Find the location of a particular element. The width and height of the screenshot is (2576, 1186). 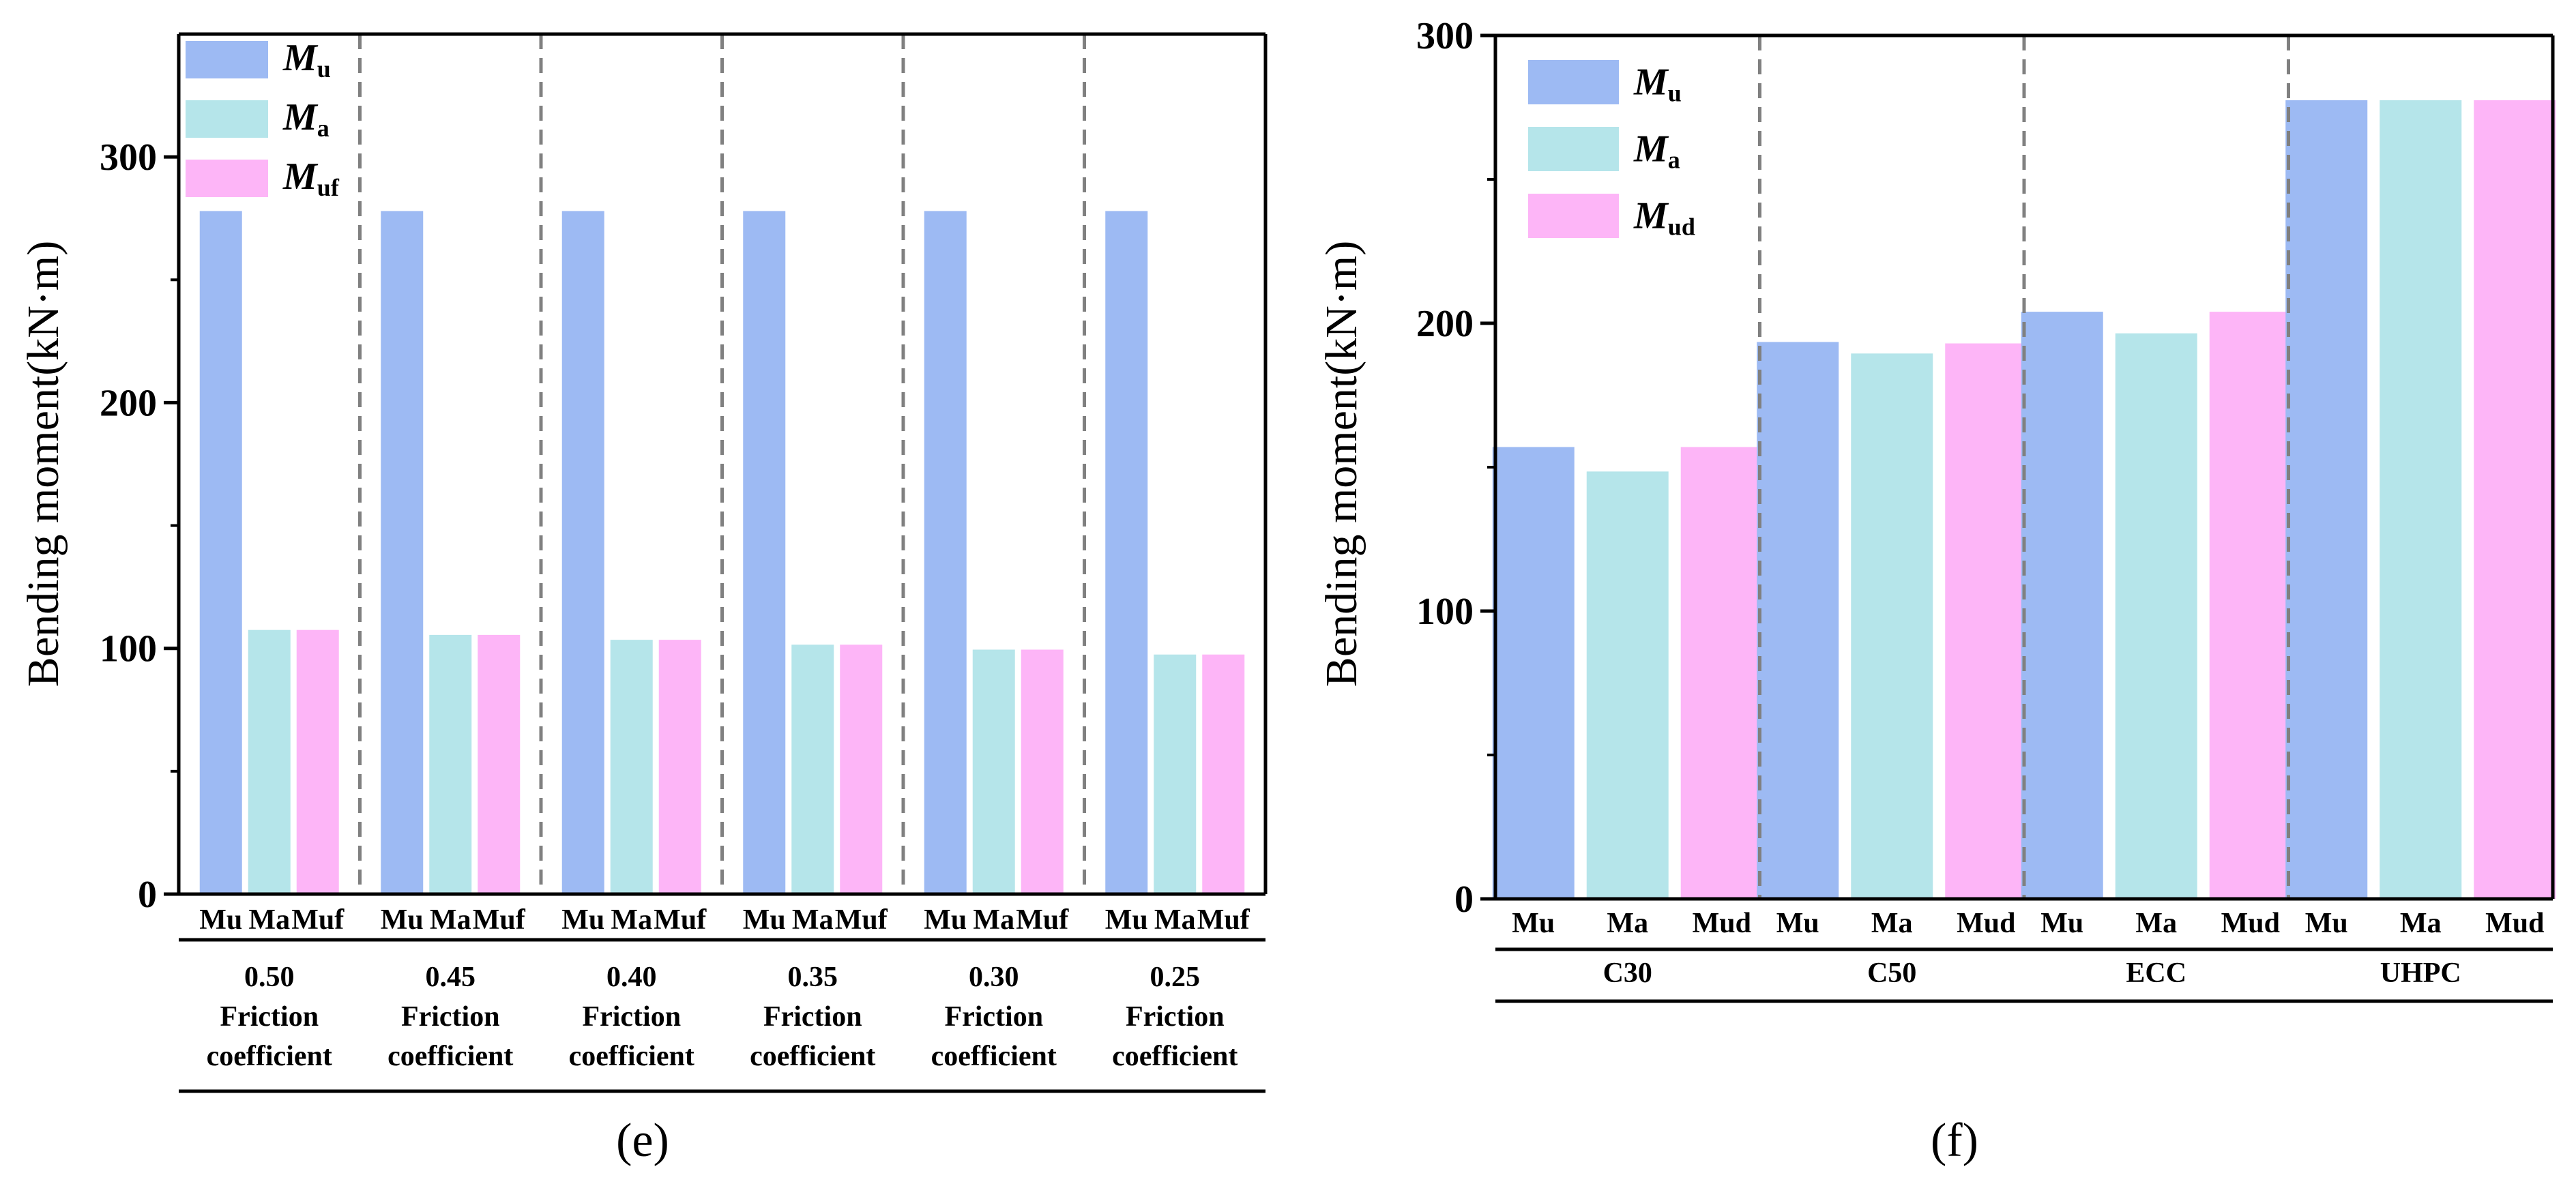

group-value-label: 0.25 is located at coordinates (1175, 977).